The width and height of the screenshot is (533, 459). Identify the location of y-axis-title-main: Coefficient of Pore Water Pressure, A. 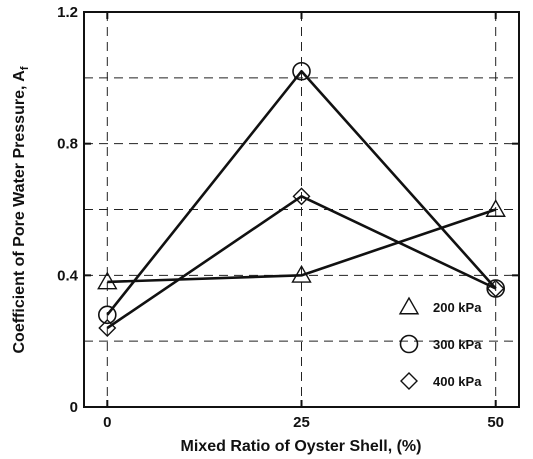
(19, 212).